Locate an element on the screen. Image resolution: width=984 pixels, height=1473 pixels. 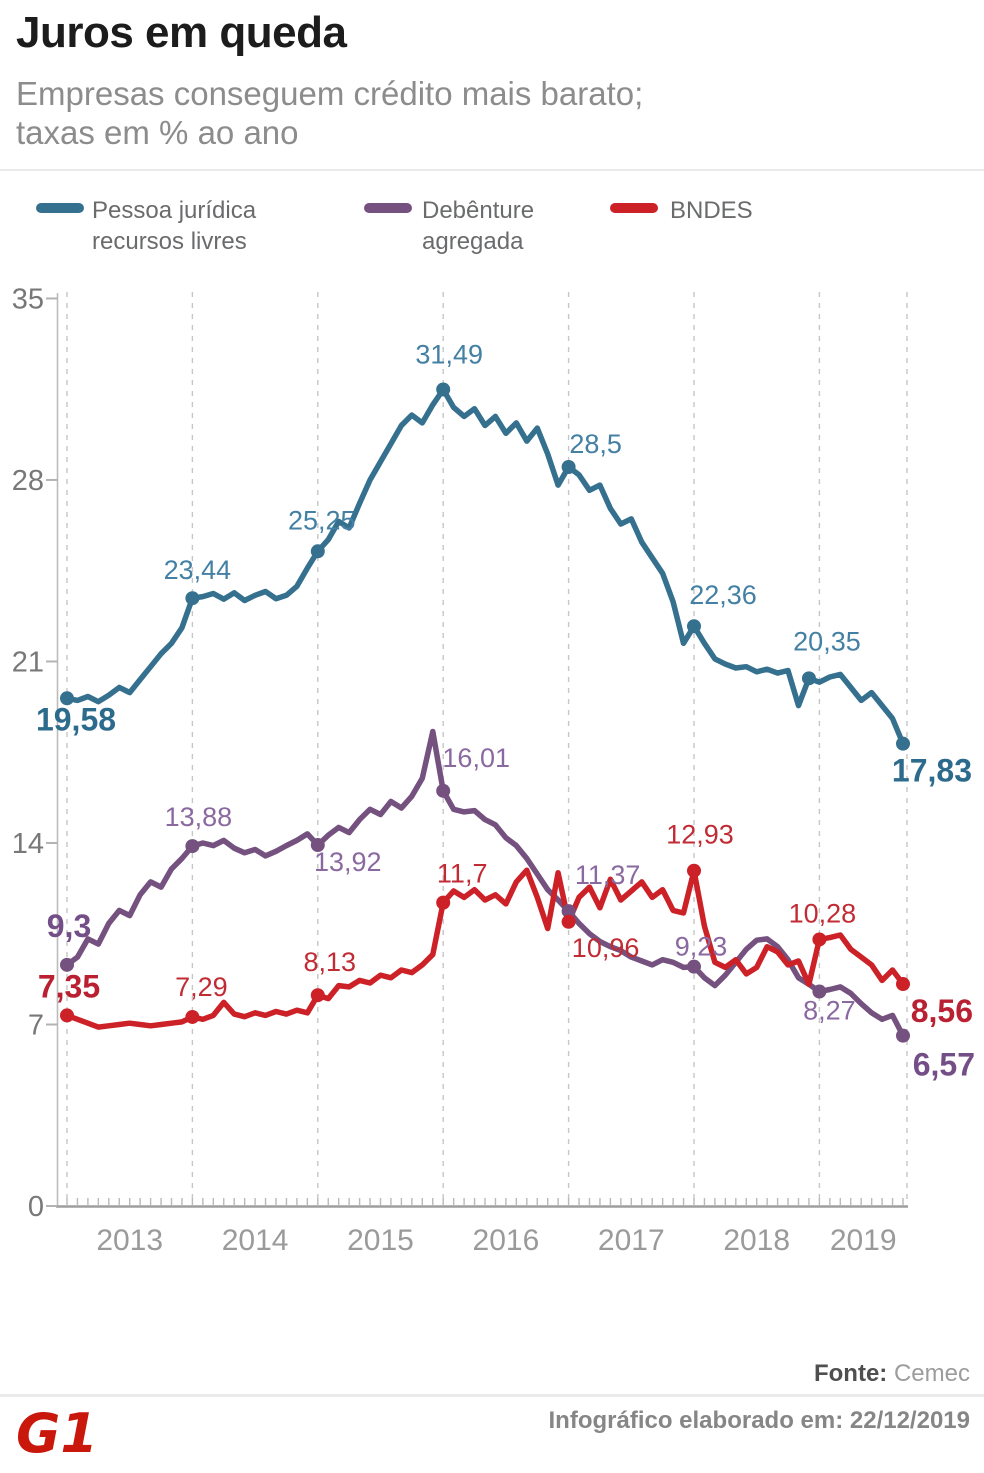
legend-label-line: agregada is located at coordinates (473, 241).